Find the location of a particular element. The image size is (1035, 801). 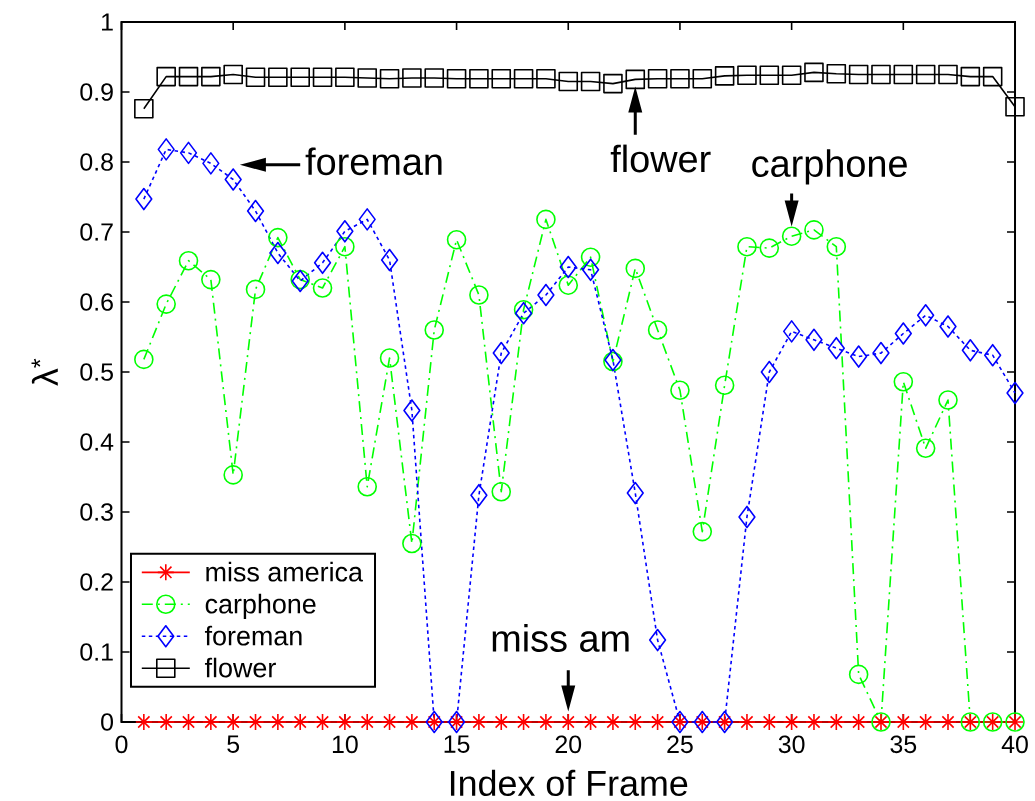

y-tick-label: 1 is located at coordinates (107, 22).